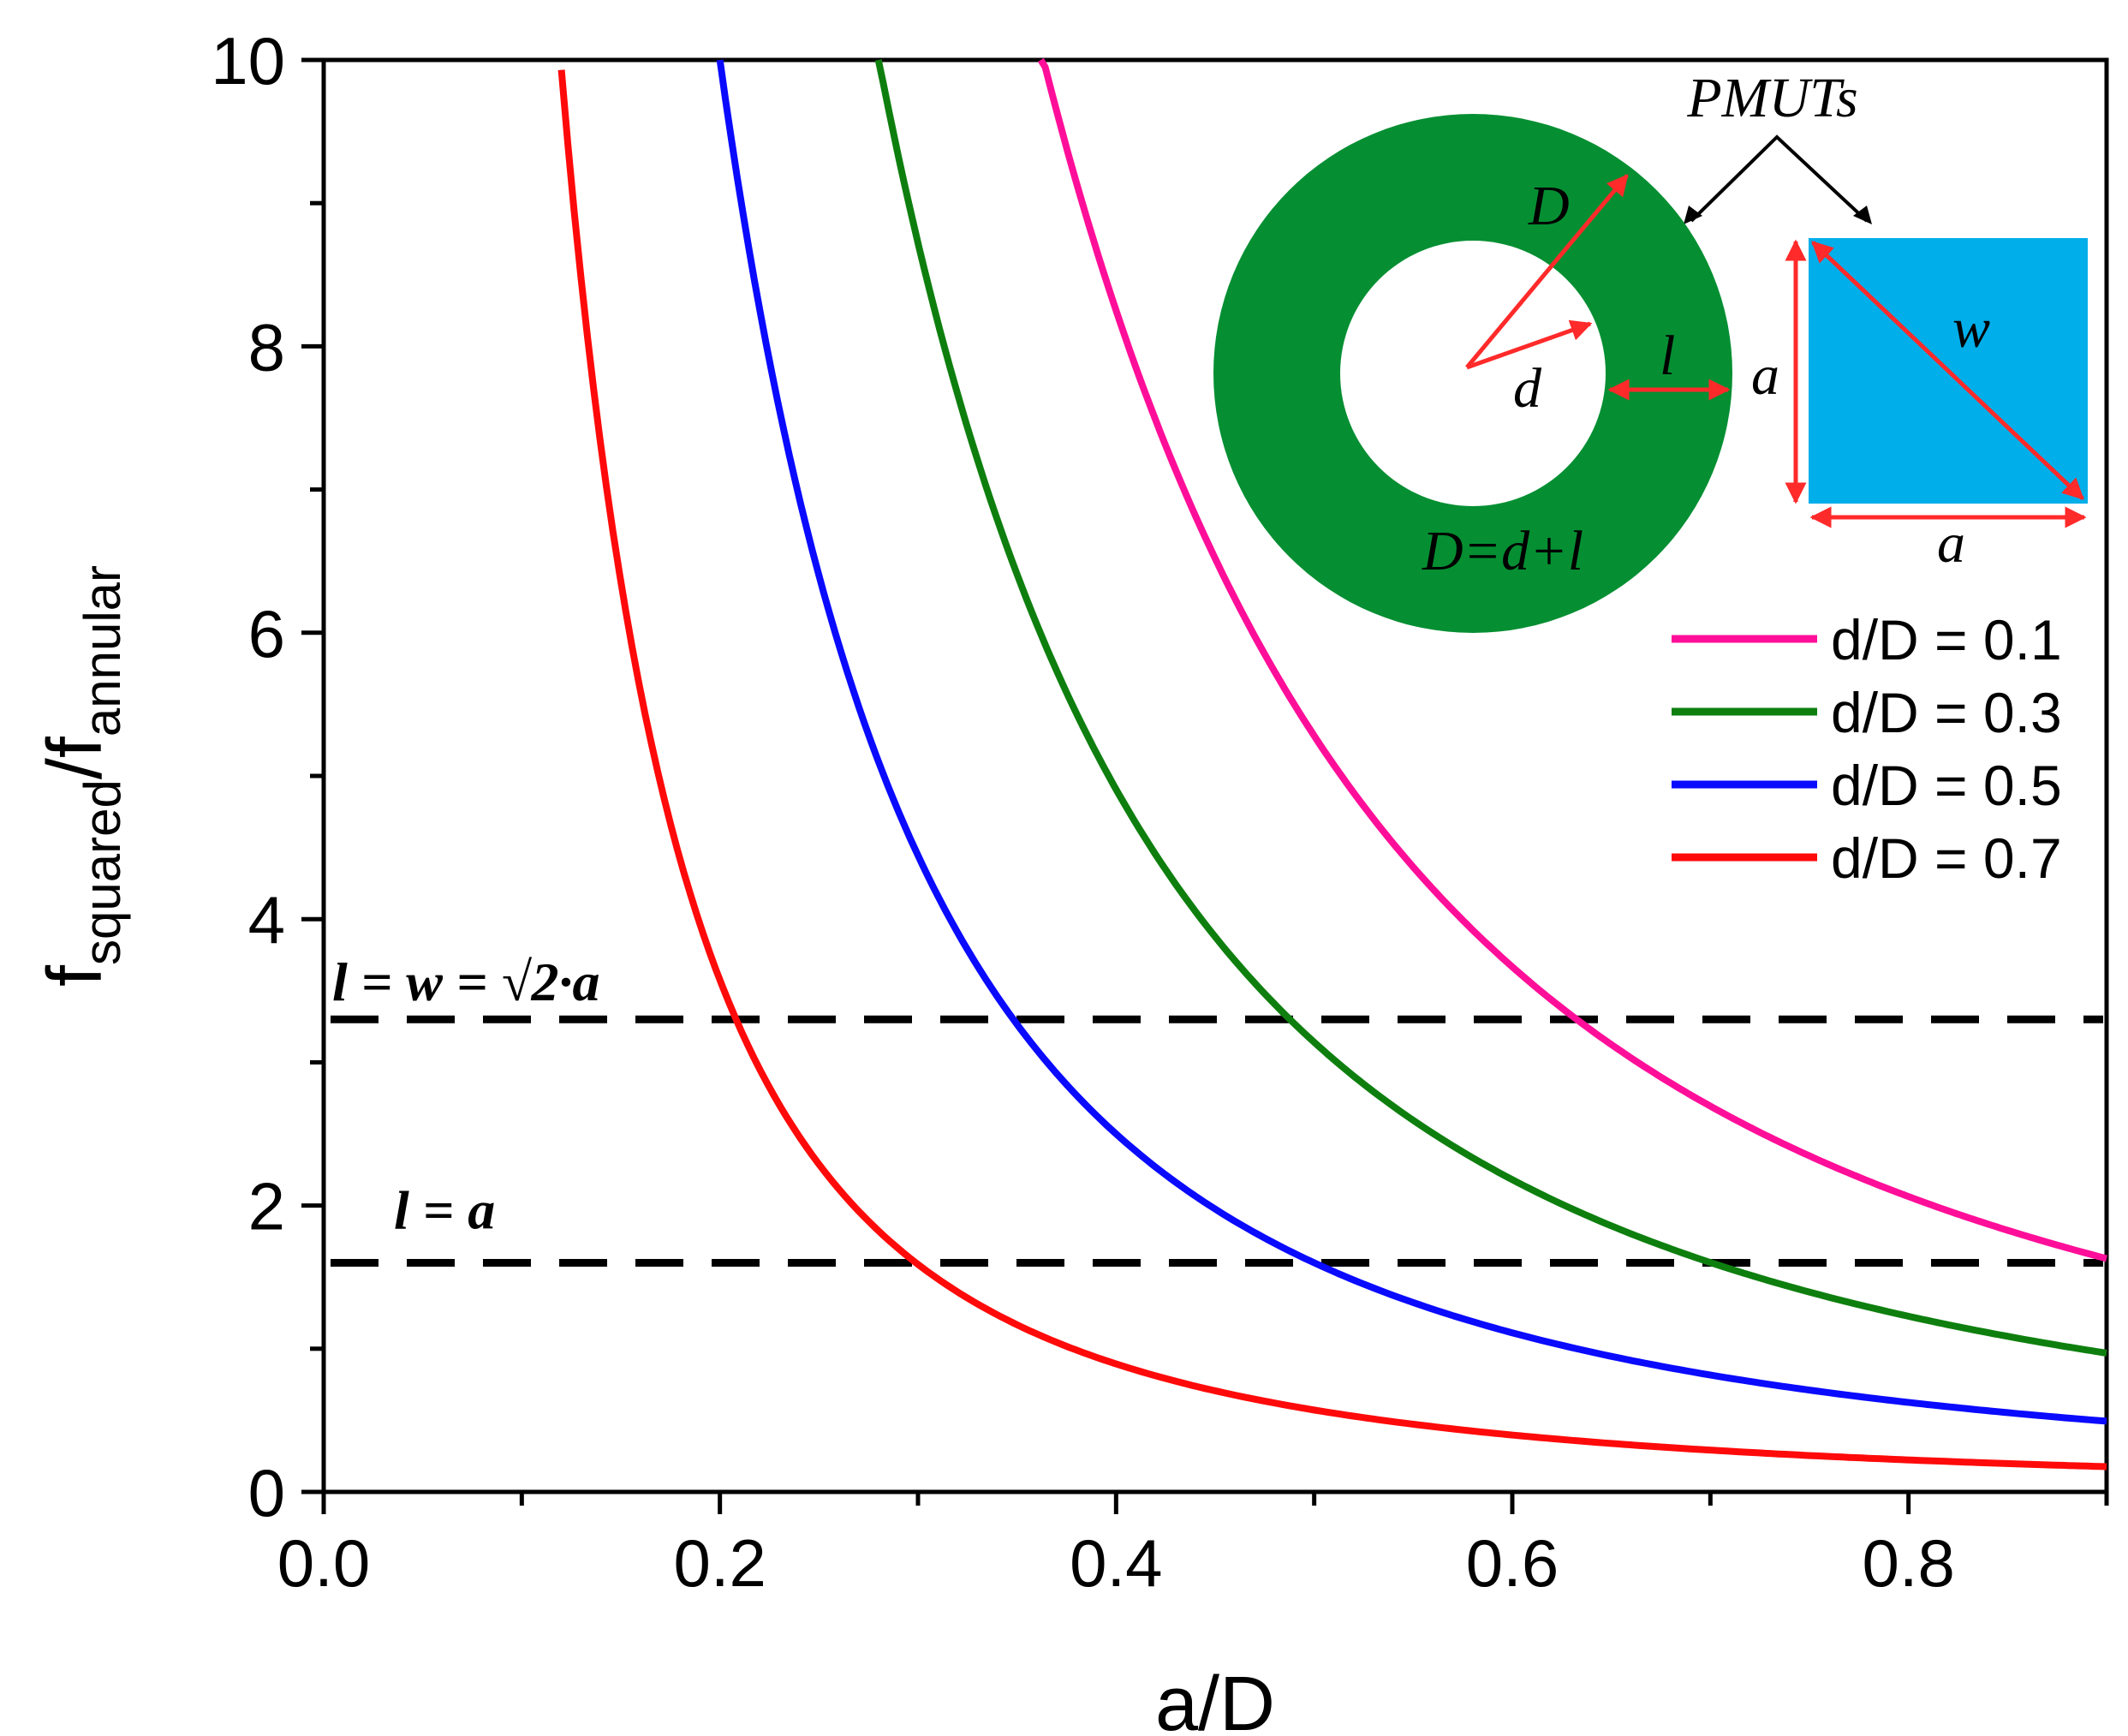 The height and width of the screenshot is (1736, 2128). Describe the element at coordinates (1527, 388) in the screenshot. I see `label-d: d` at that location.